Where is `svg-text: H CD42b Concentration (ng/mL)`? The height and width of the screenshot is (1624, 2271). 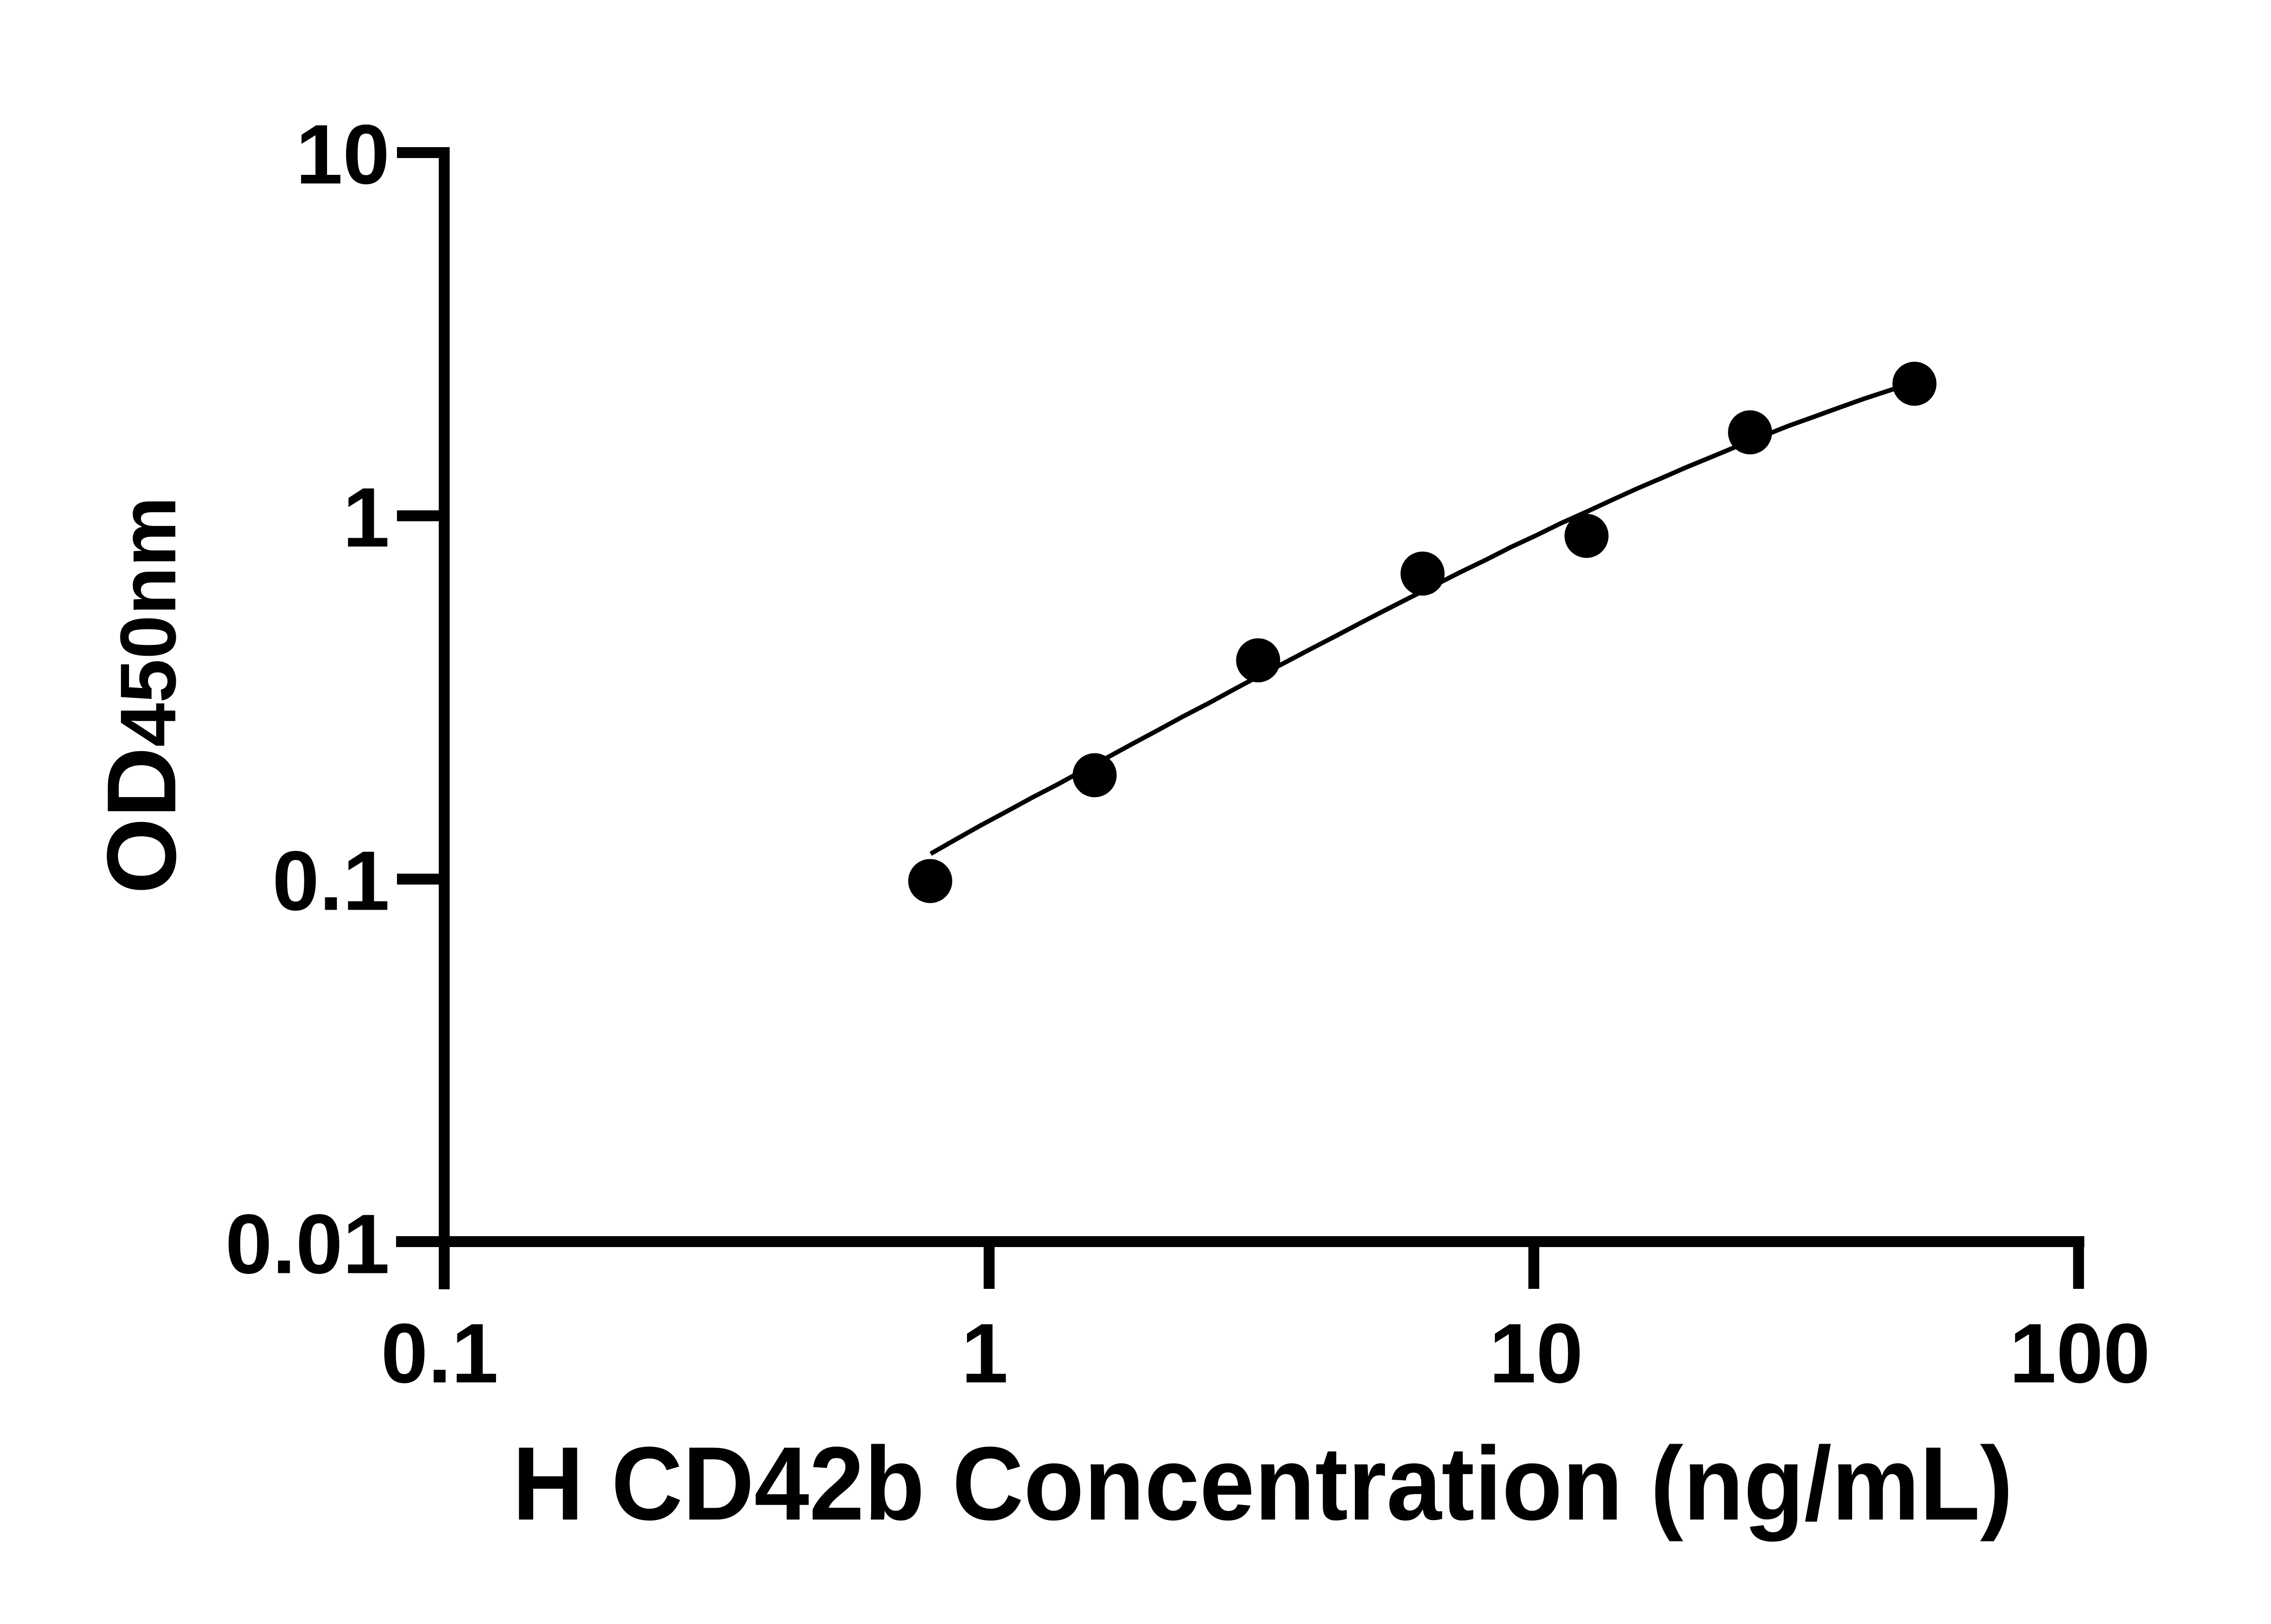 svg-text: H CD42b Concentration (ng/mL) is located at coordinates (1262, 1483).